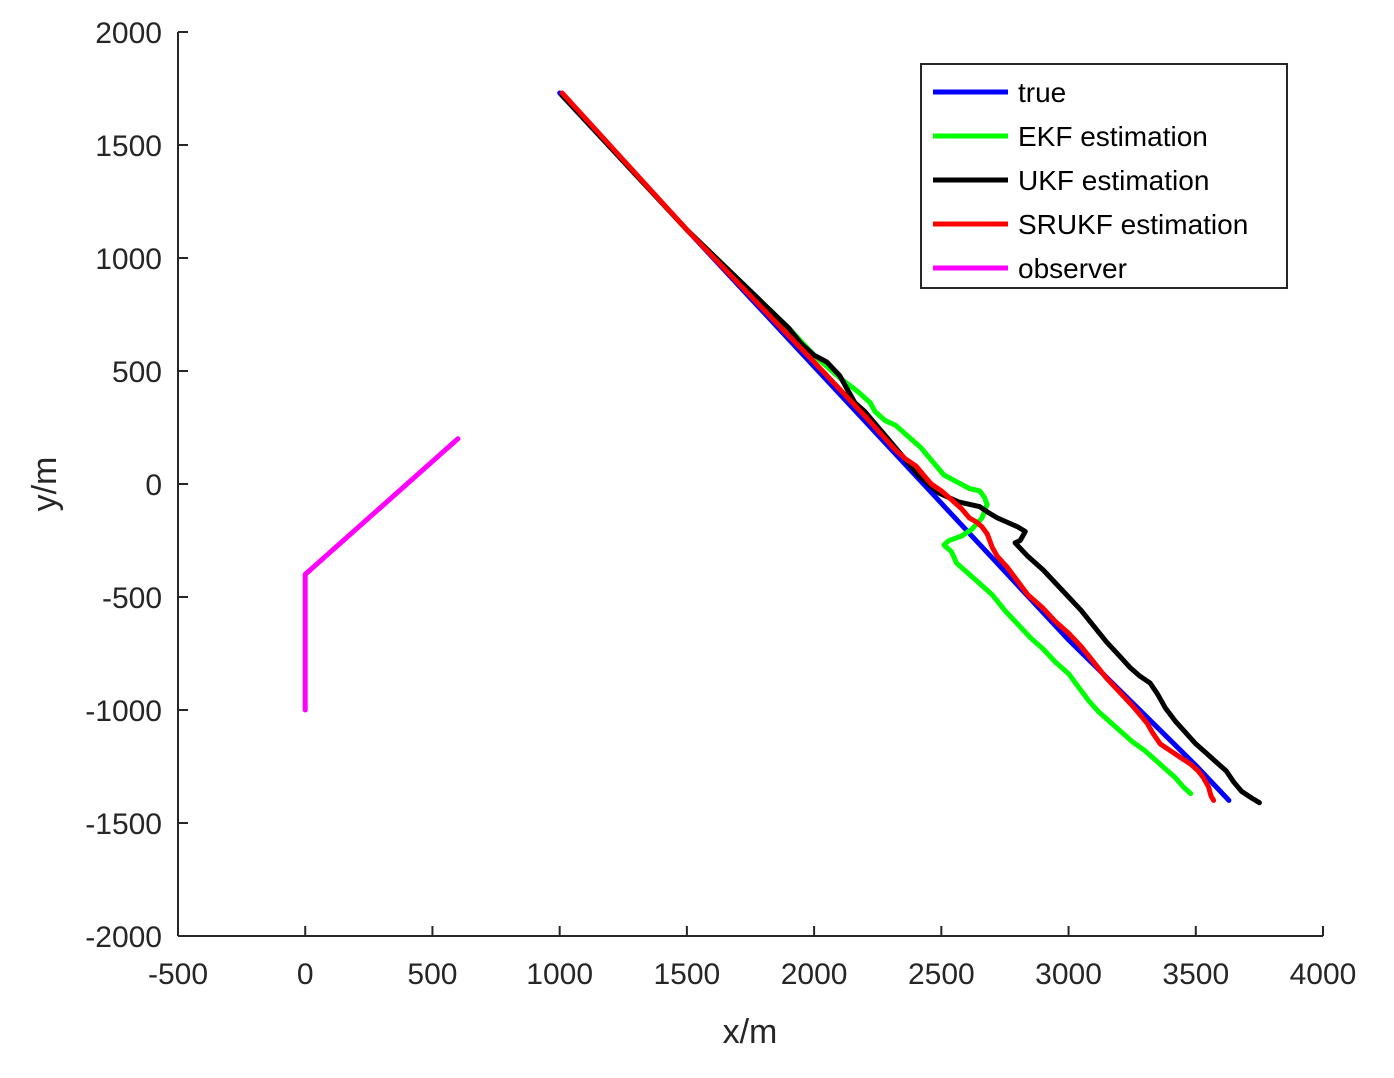 The image size is (1394, 1078). What do you see at coordinates (1068, 974) in the screenshot?
I see `x-tick-label: 3000` at bounding box center [1068, 974].